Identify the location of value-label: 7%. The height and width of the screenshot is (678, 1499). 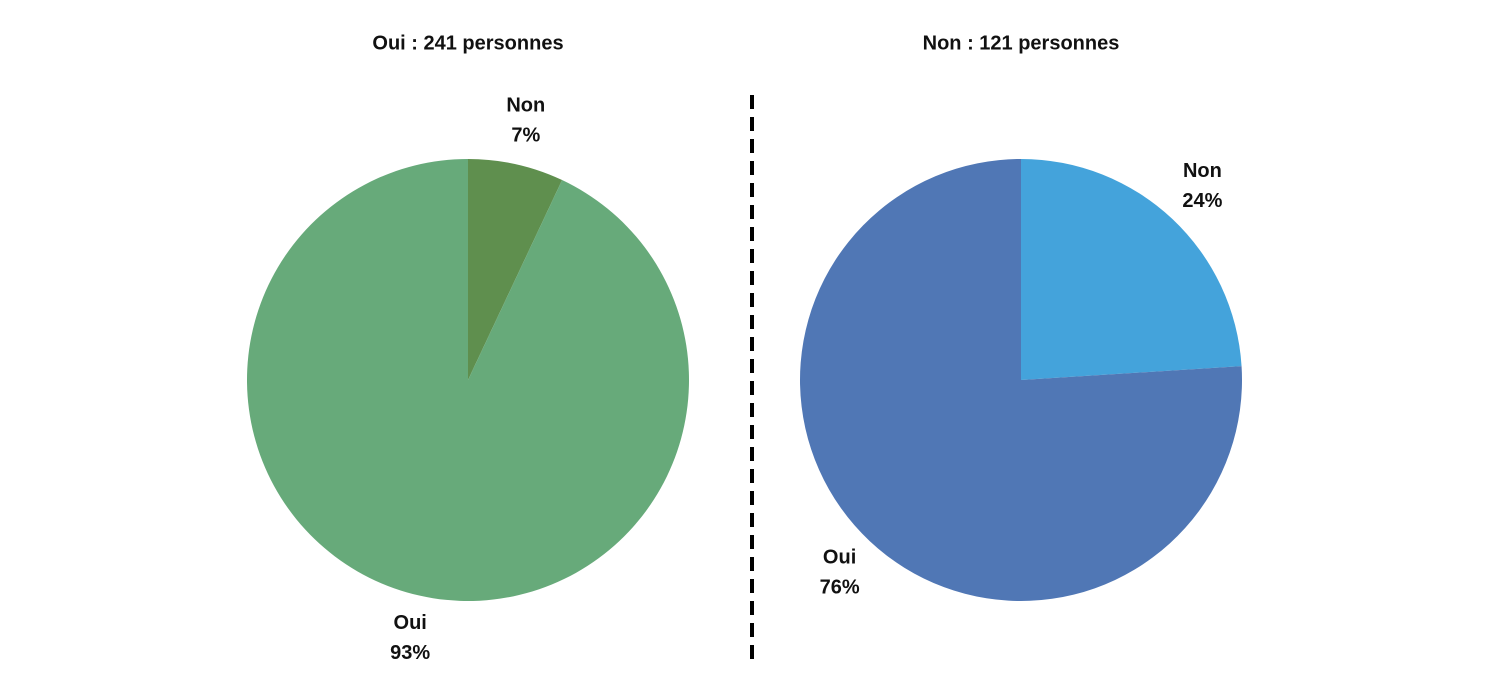
(525, 136).